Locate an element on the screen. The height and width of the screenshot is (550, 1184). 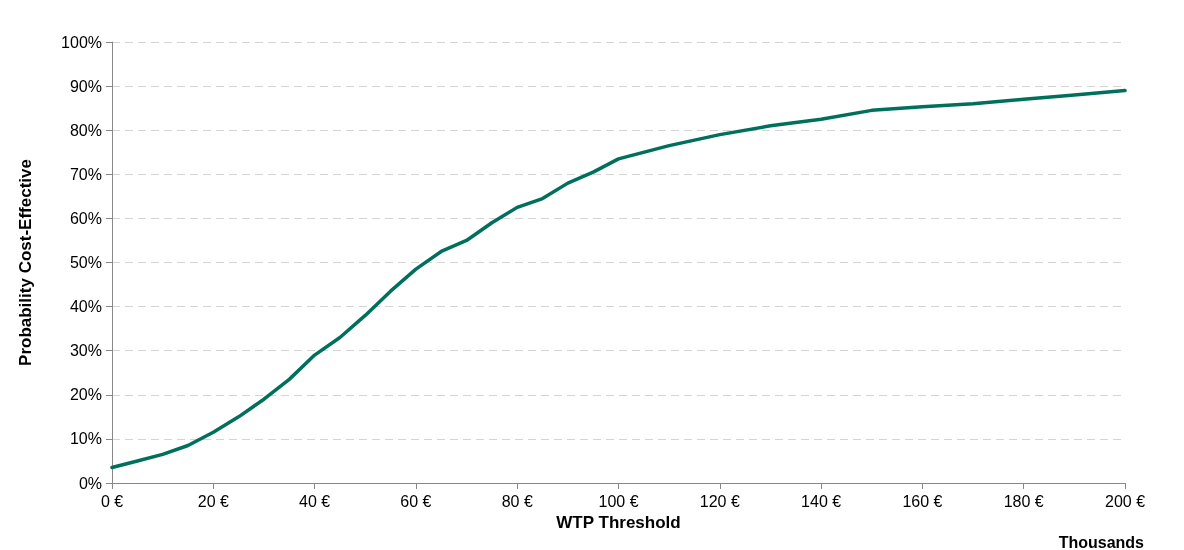
y-tick-label: 60% is located at coordinates (85, 218).